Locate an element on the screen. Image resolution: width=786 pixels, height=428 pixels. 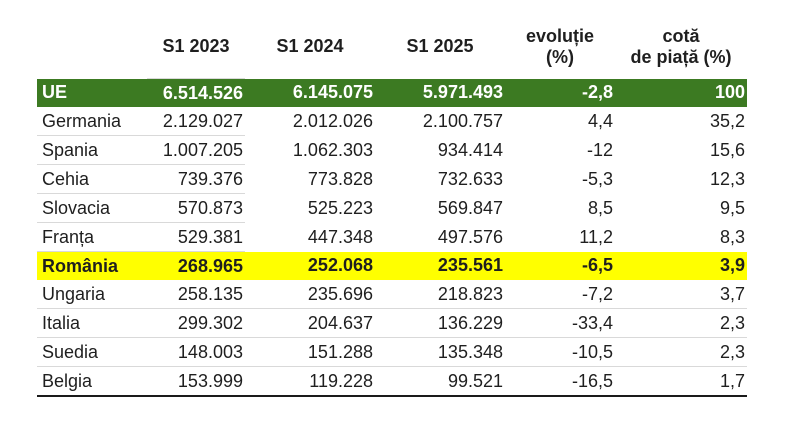
cell-s1-2023: 529.381 is located at coordinates (196, 237).